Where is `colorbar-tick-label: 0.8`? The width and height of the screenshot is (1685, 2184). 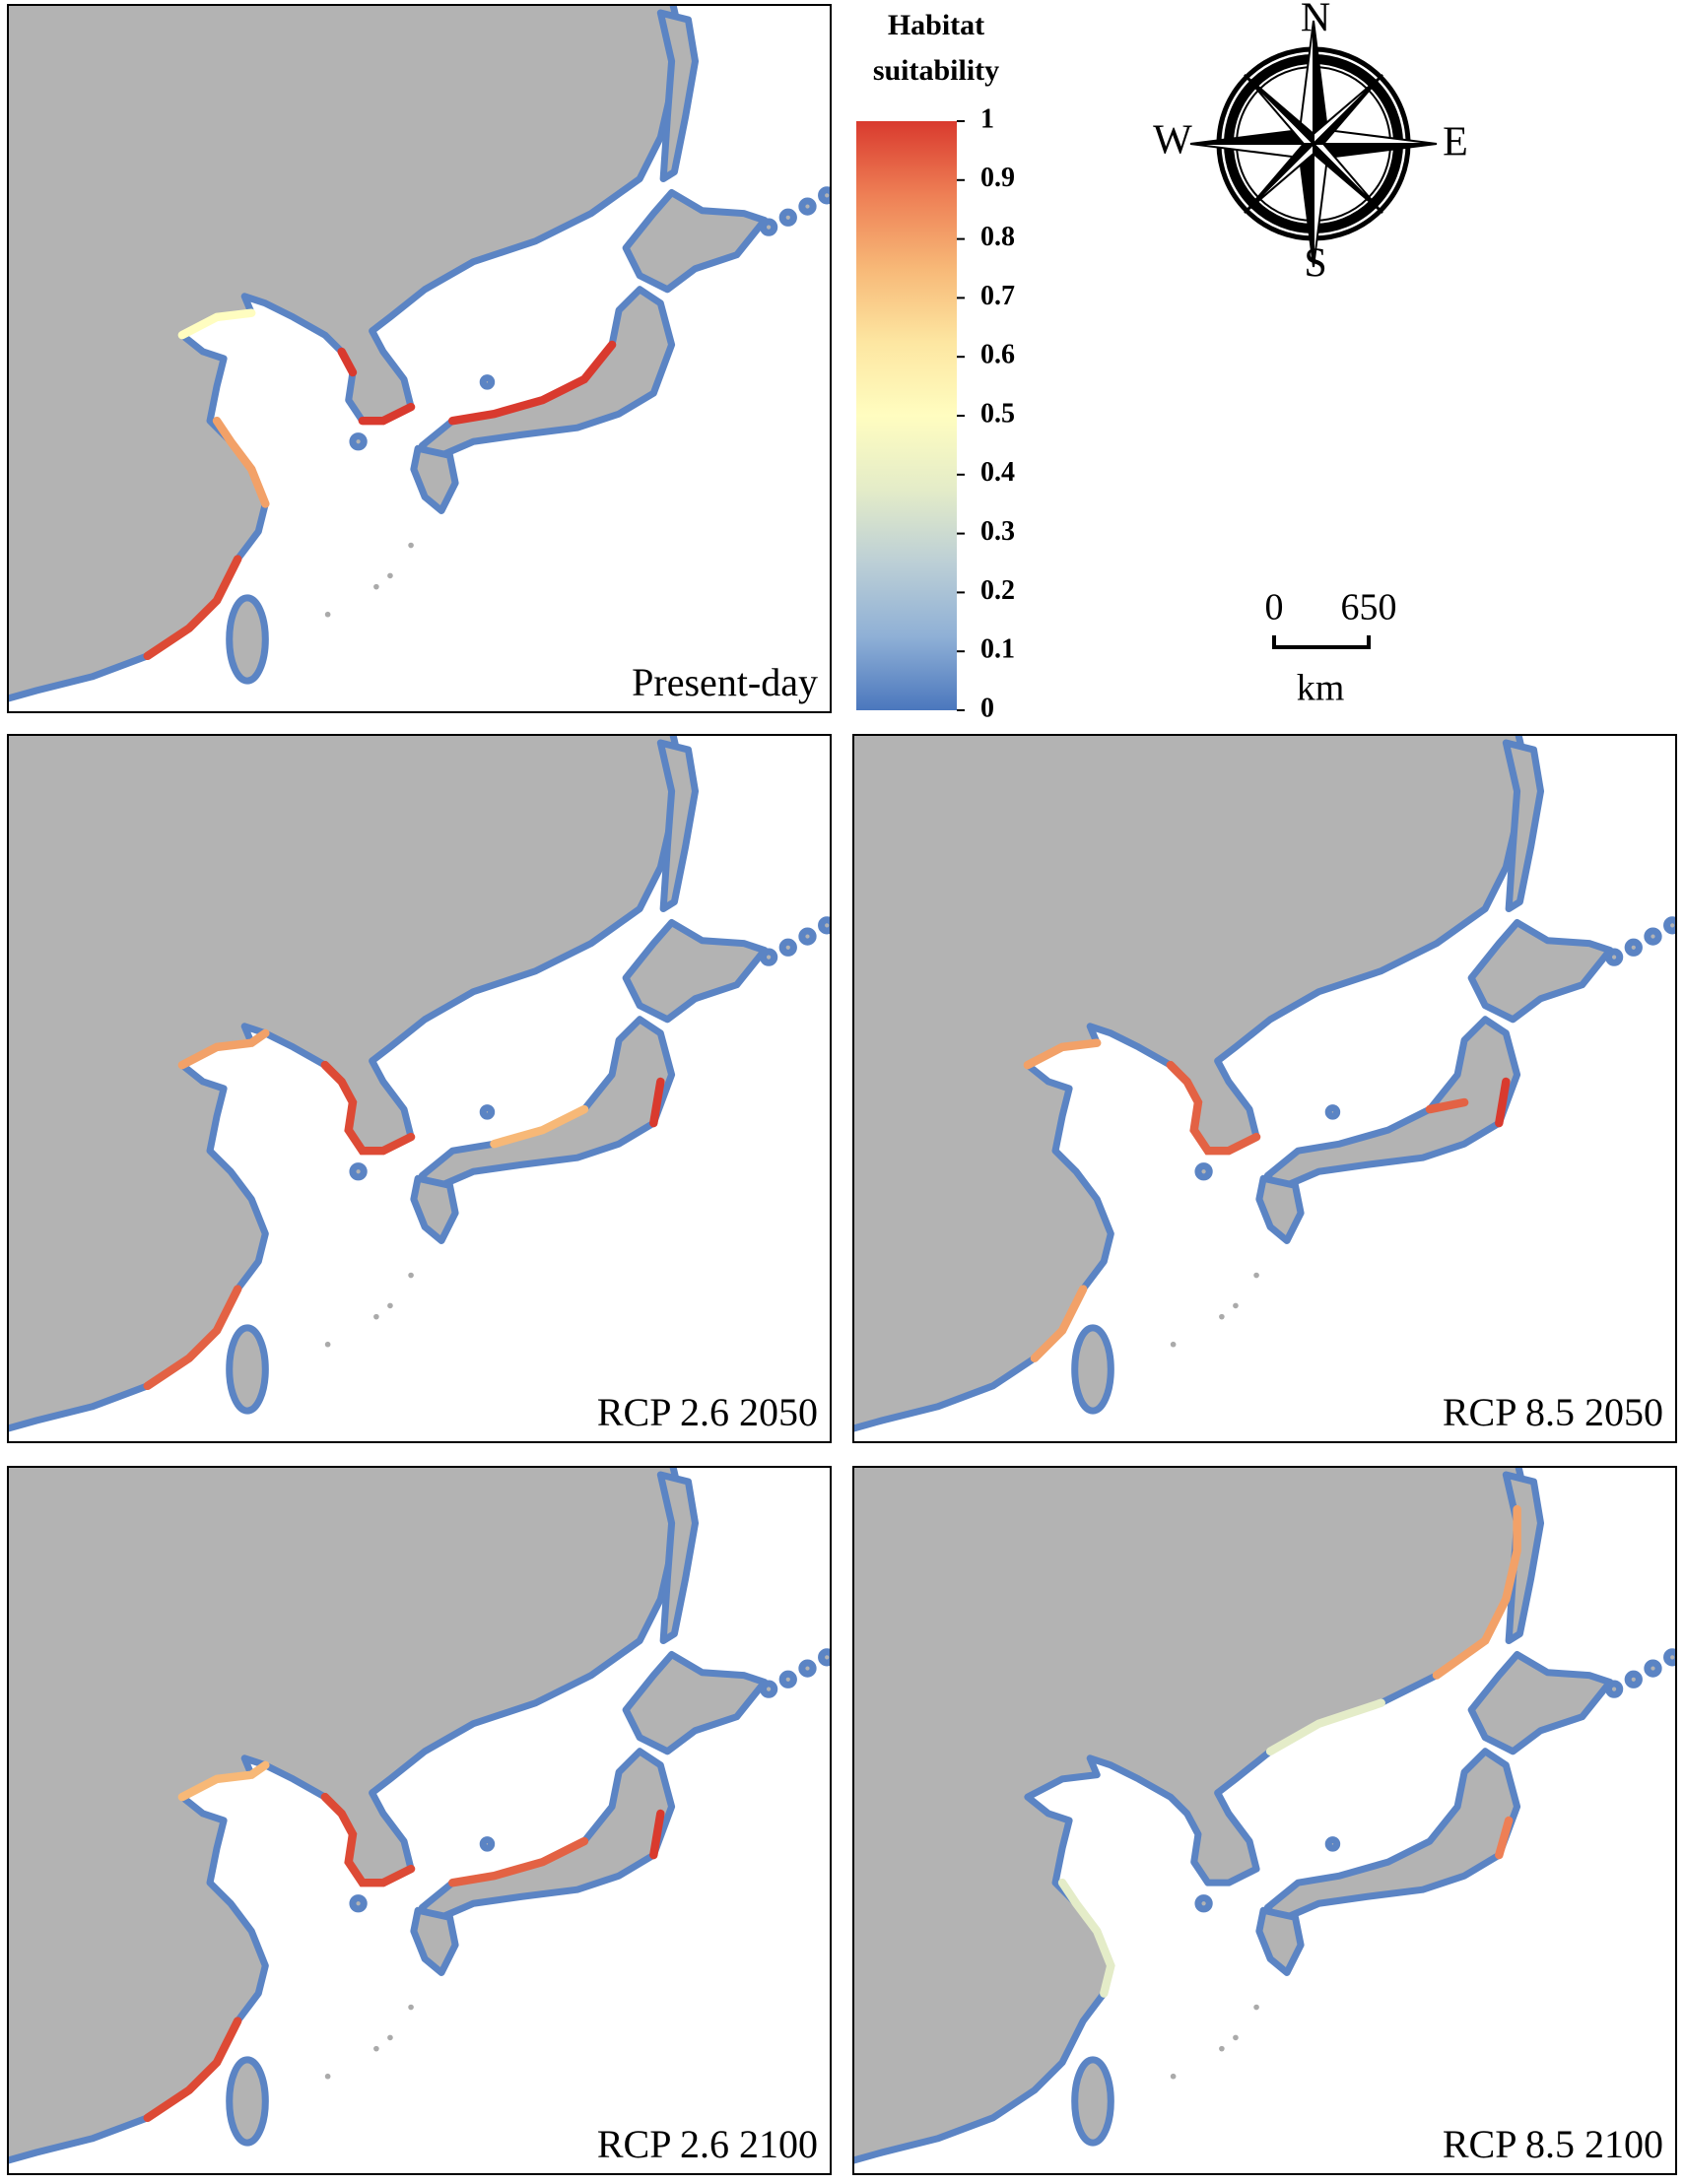 colorbar-tick-label: 0.8 is located at coordinates (997, 237).